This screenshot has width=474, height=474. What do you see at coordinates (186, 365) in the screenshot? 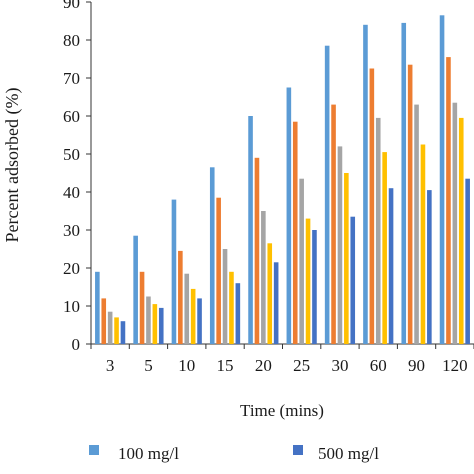
I see `x-tick-label: 10` at bounding box center [186, 365].